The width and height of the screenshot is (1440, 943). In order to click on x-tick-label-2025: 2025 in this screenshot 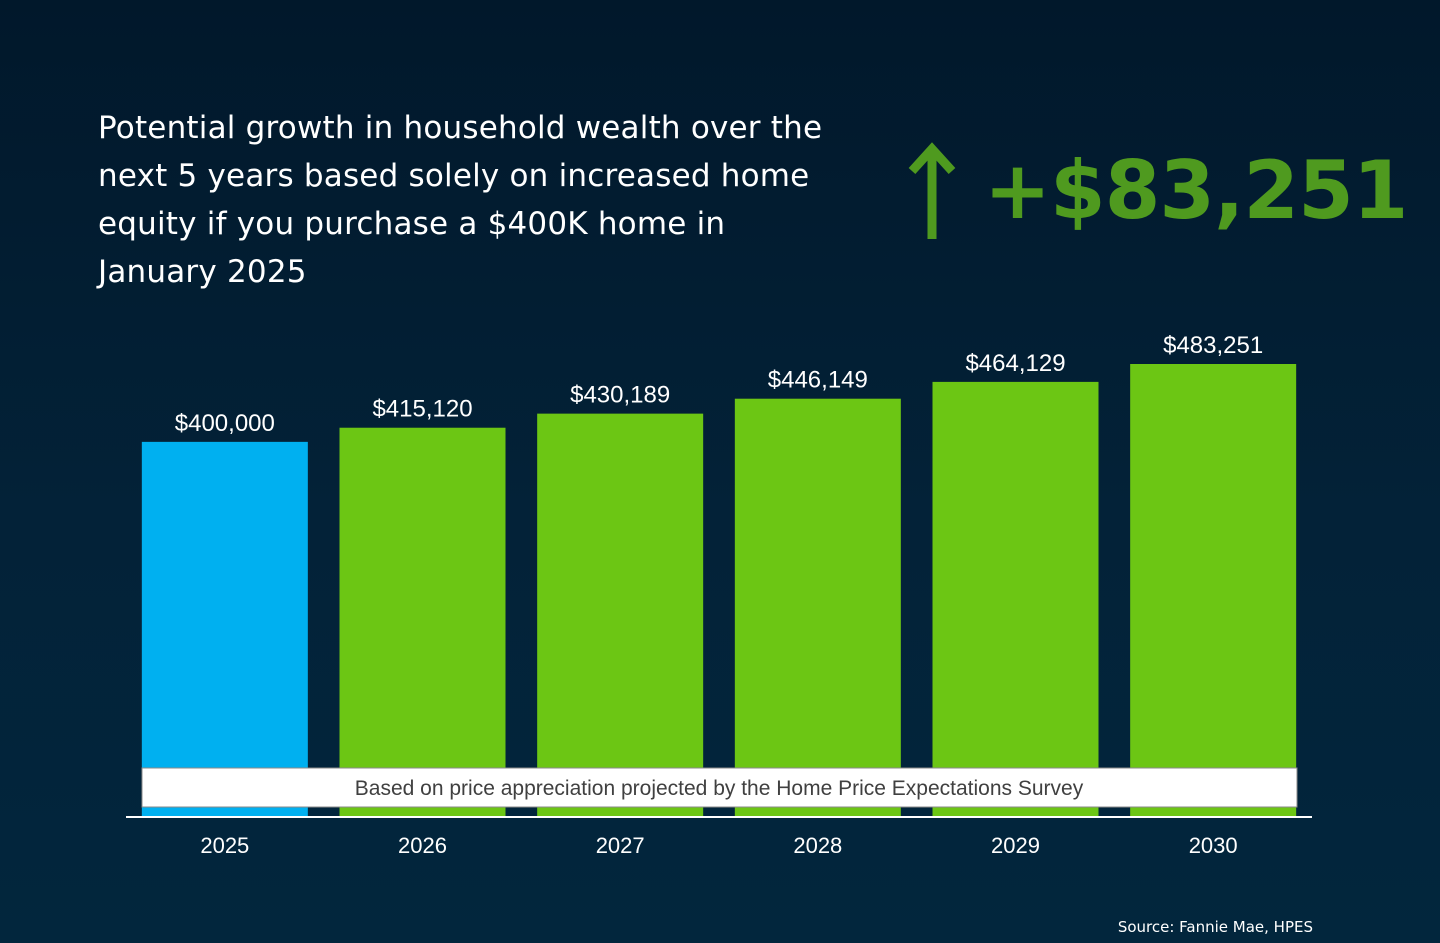, I will do `click(224, 845)`.